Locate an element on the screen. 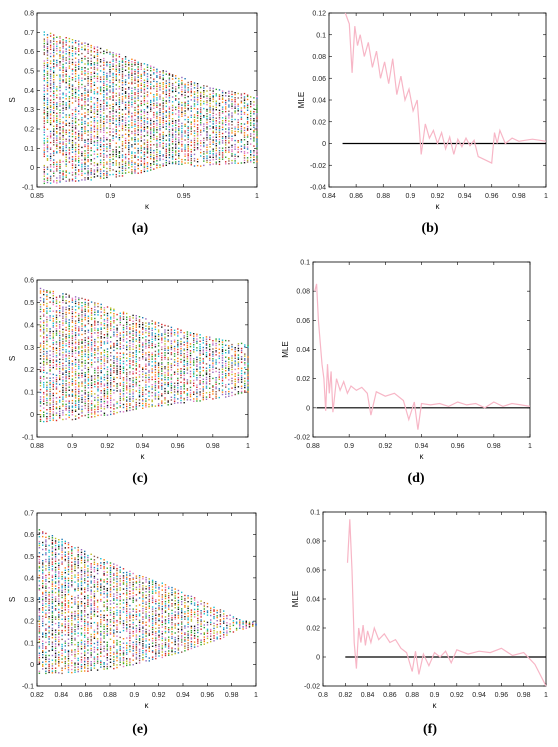  plot-frame is located at coordinates (147, 100).